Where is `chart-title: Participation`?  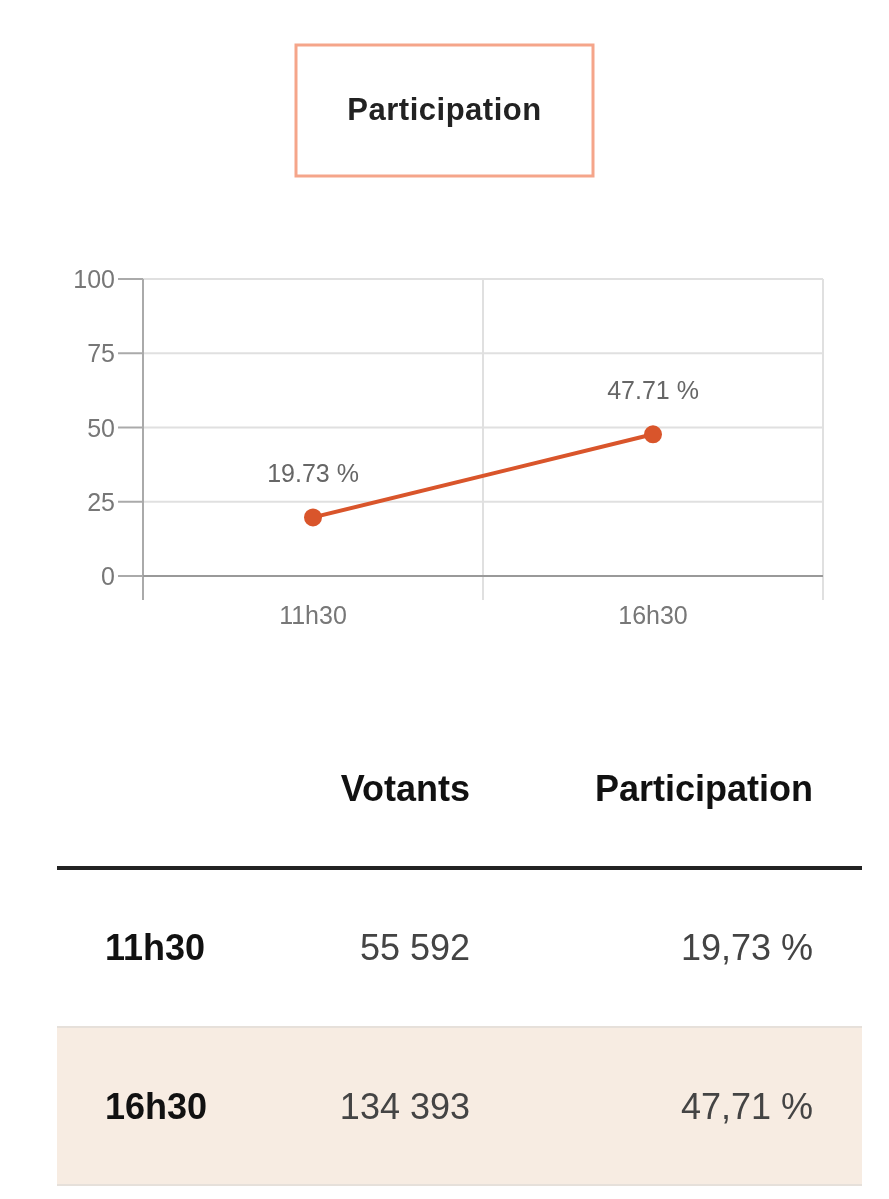
chart-title: Participation is located at coordinates (444, 109).